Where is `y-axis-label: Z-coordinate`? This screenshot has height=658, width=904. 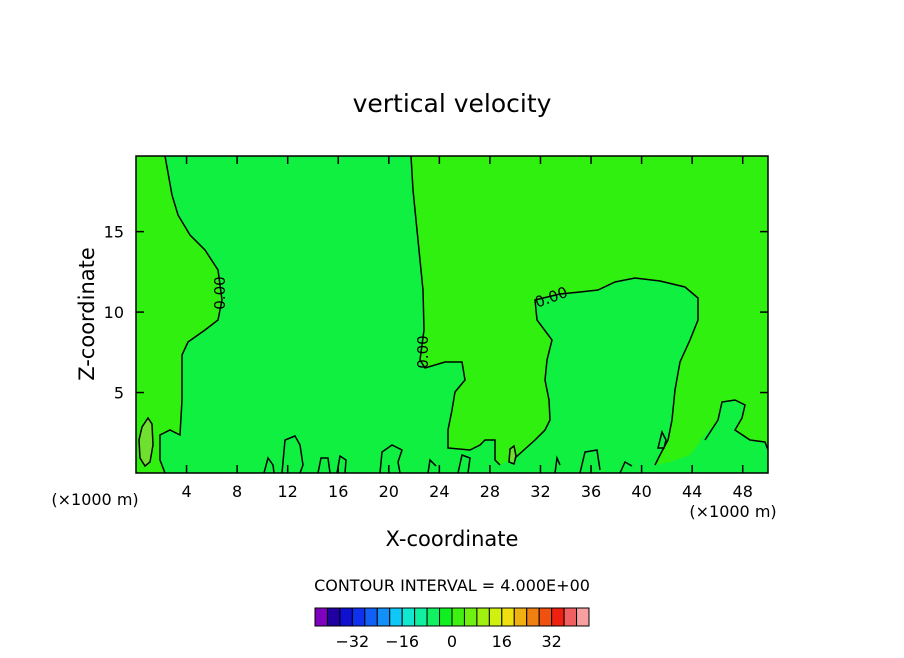 y-axis-label: Z-coordinate is located at coordinates (87, 314).